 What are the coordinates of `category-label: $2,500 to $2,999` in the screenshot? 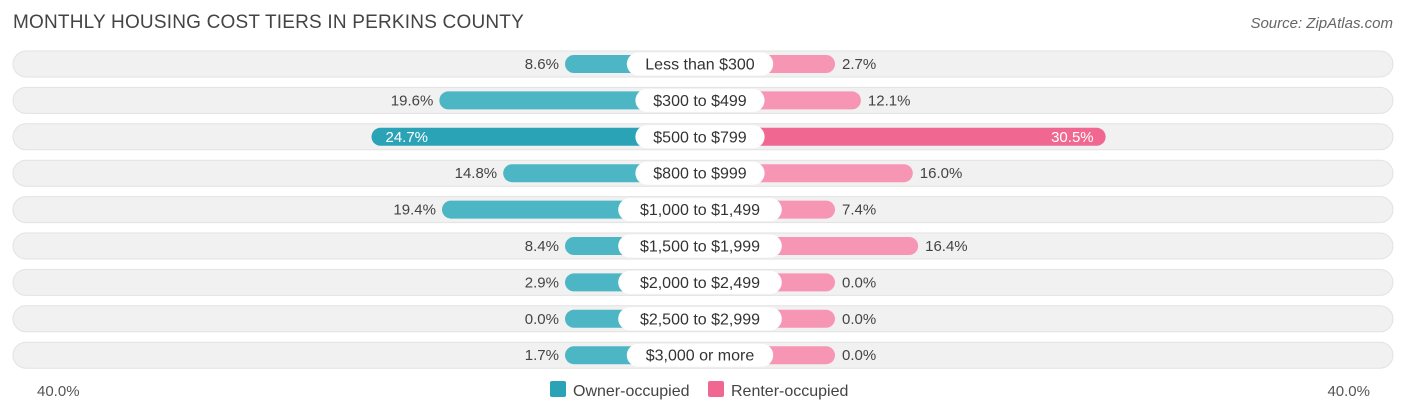 It's located at (700, 319).